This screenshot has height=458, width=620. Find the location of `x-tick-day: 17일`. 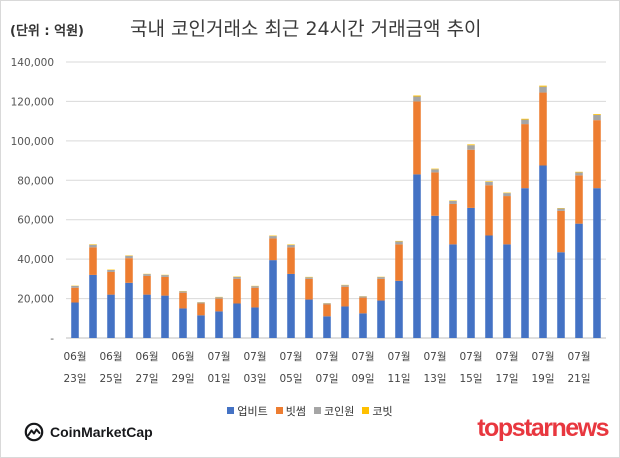

x-tick-day: 17일 is located at coordinates (506, 378).